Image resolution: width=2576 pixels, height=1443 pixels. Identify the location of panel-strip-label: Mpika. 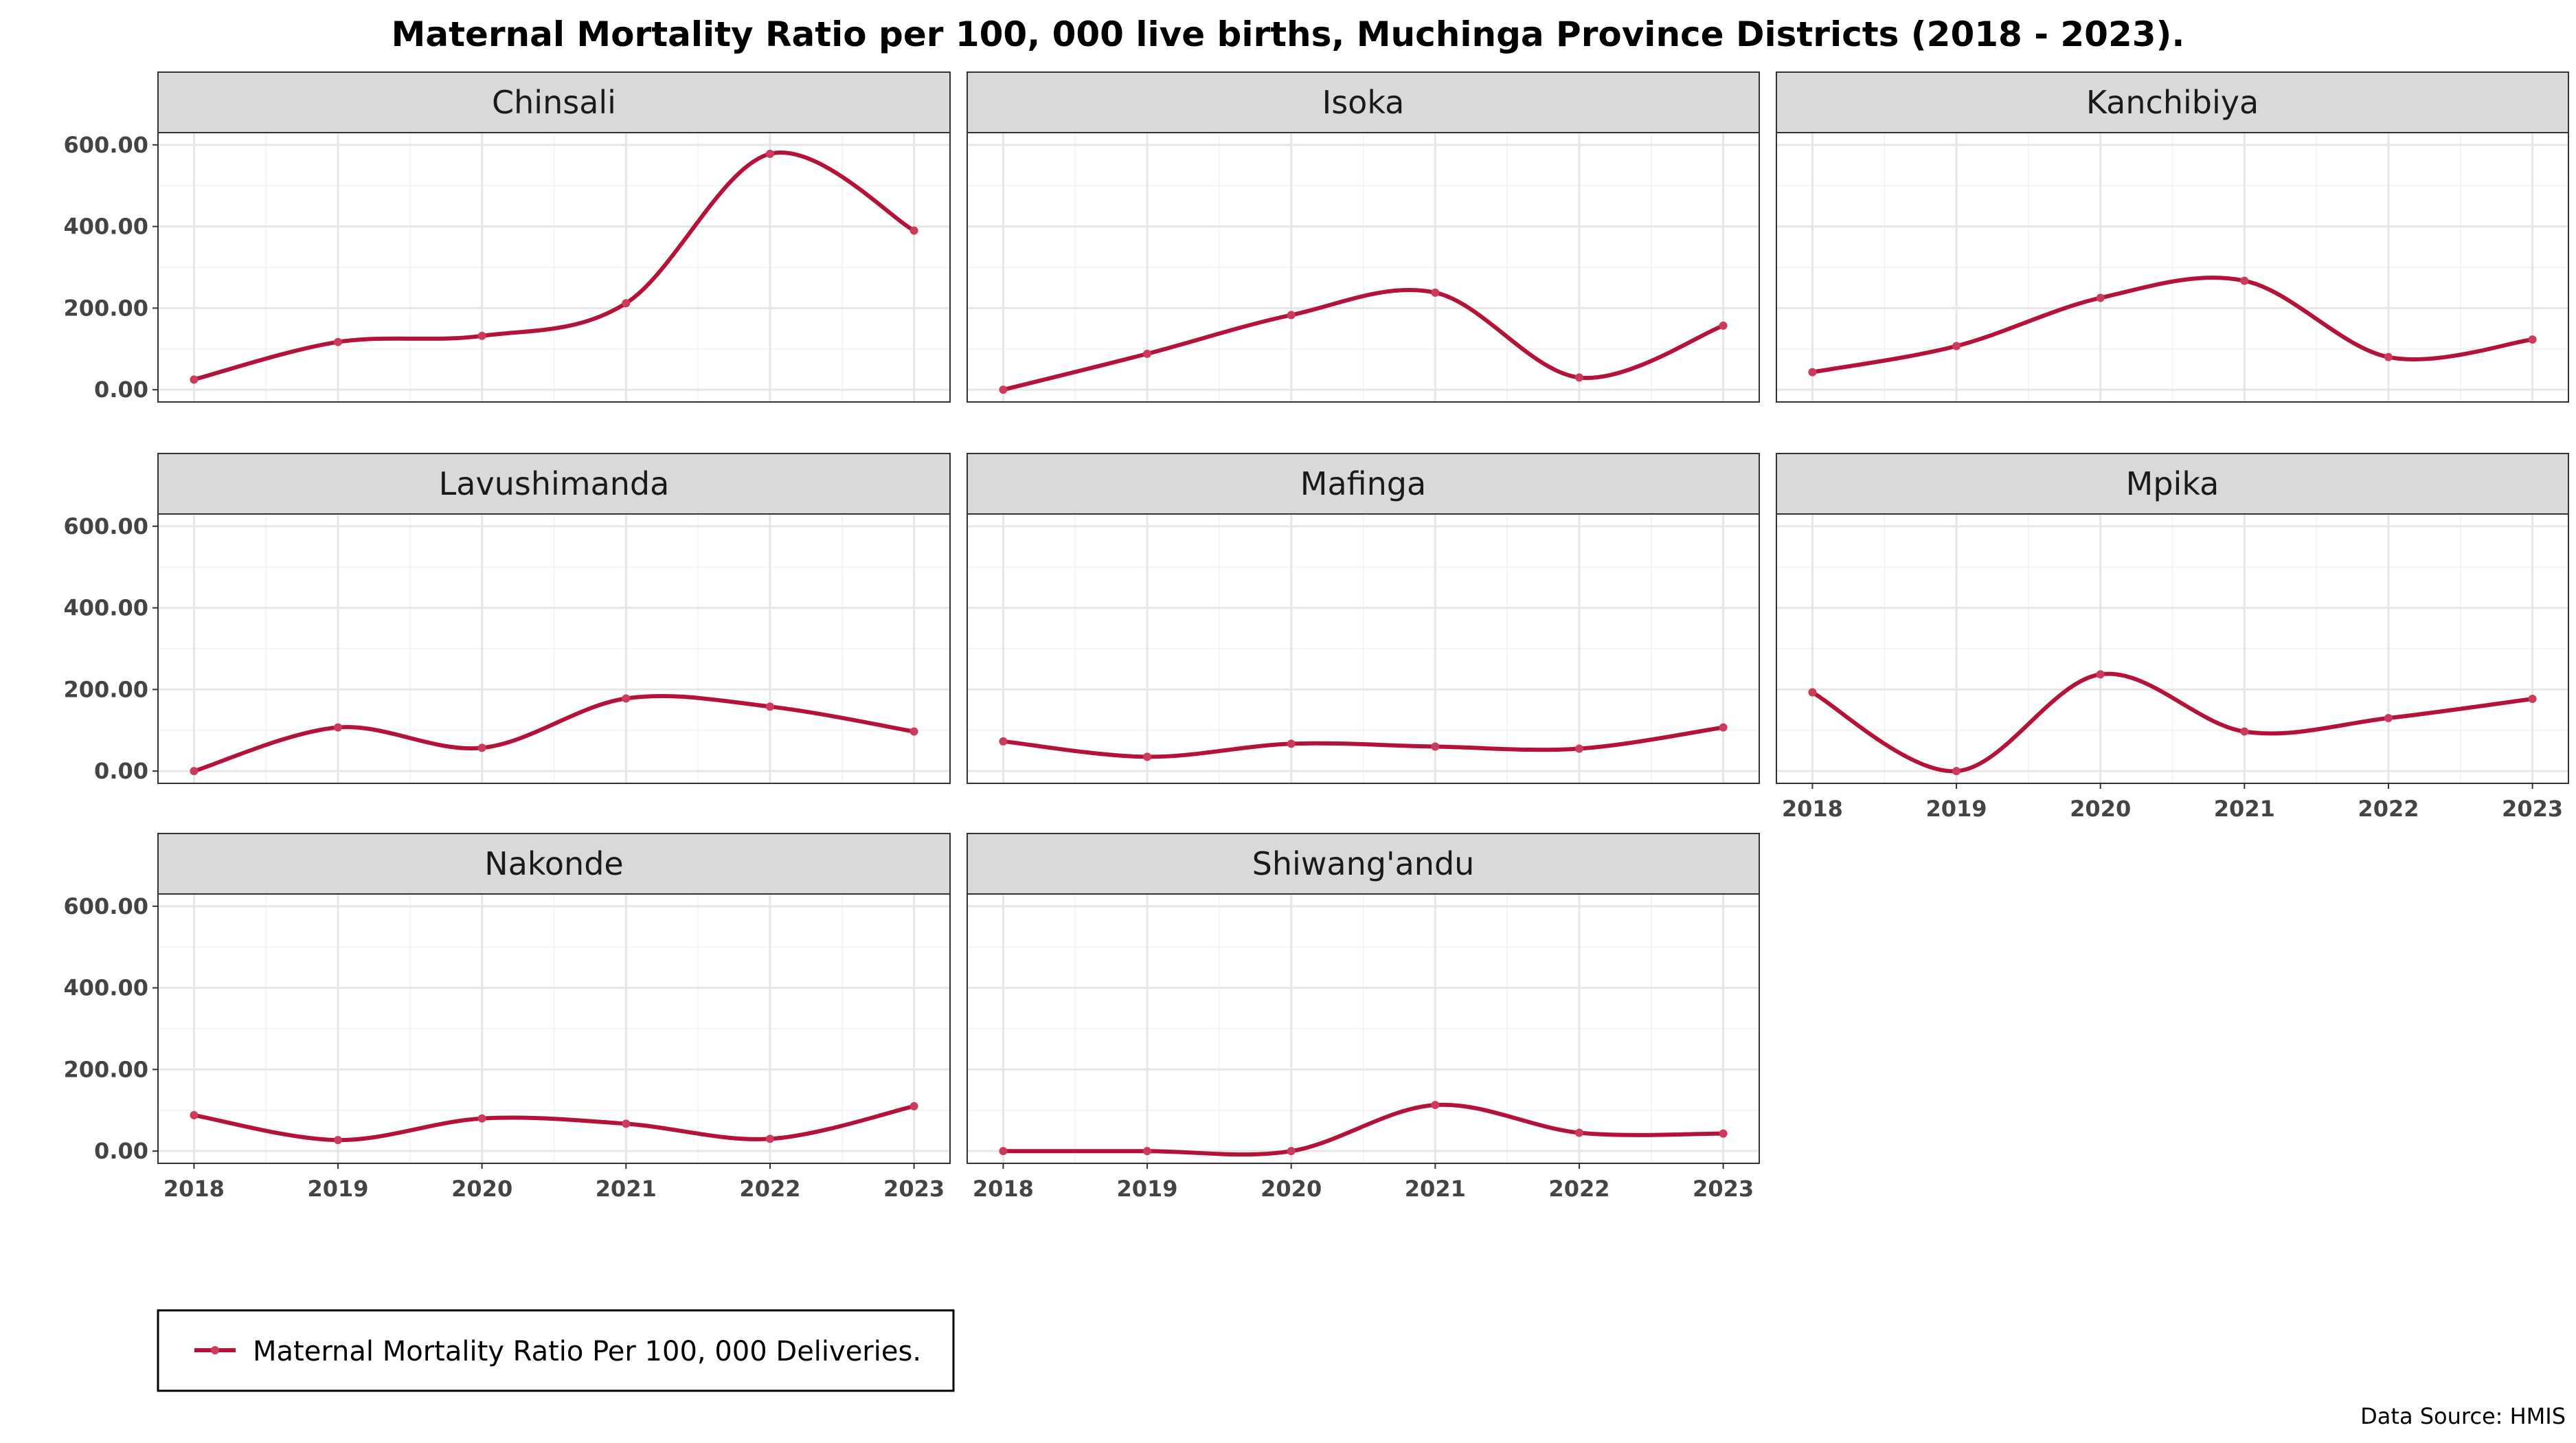
(2172, 484).